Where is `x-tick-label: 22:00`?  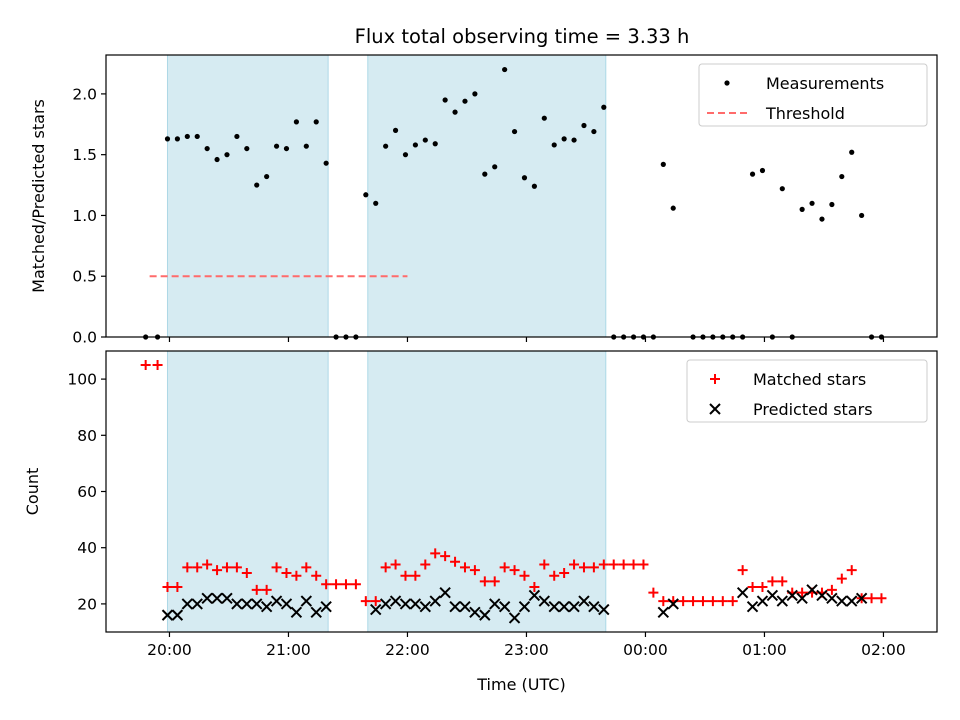 x-tick-label: 22:00 is located at coordinates (407, 650).